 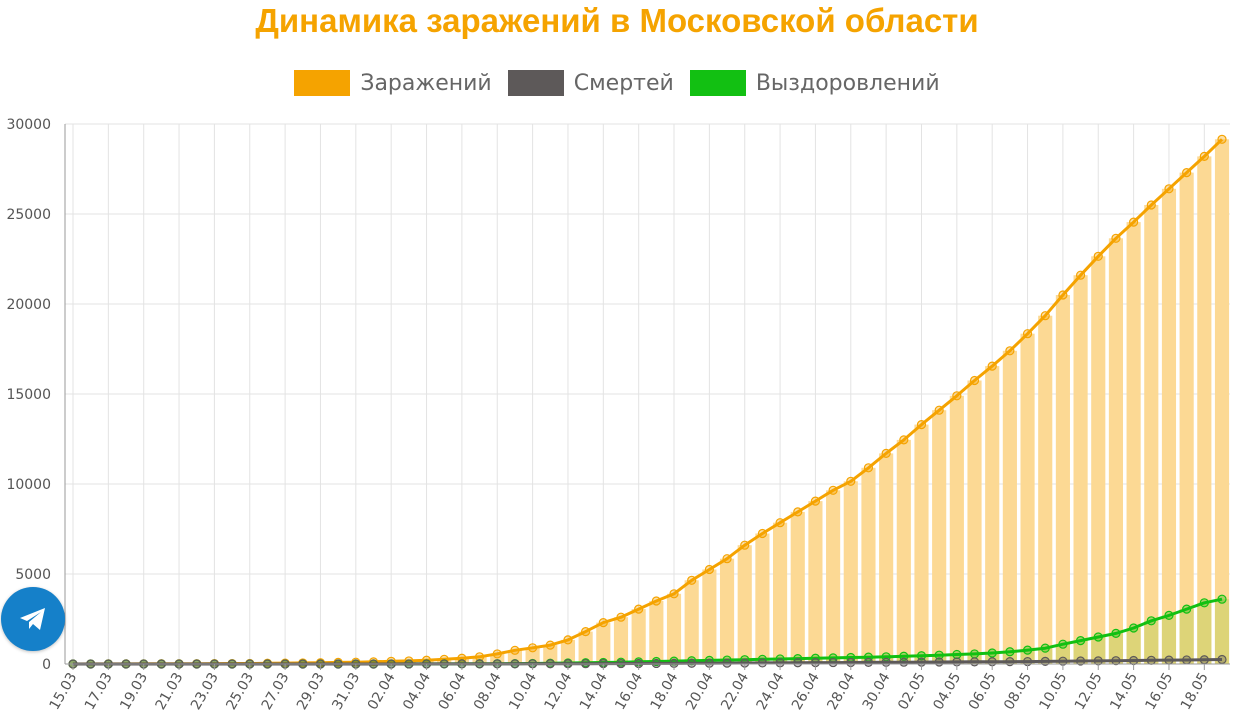 I want to click on x-tick-label: 02.05, so click(x=912, y=691).